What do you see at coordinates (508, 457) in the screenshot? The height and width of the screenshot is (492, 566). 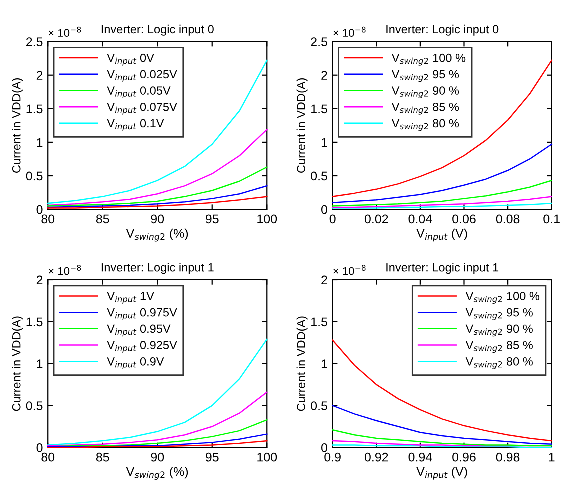 I see `x-tick-label: 0.98` at bounding box center [508, 457].